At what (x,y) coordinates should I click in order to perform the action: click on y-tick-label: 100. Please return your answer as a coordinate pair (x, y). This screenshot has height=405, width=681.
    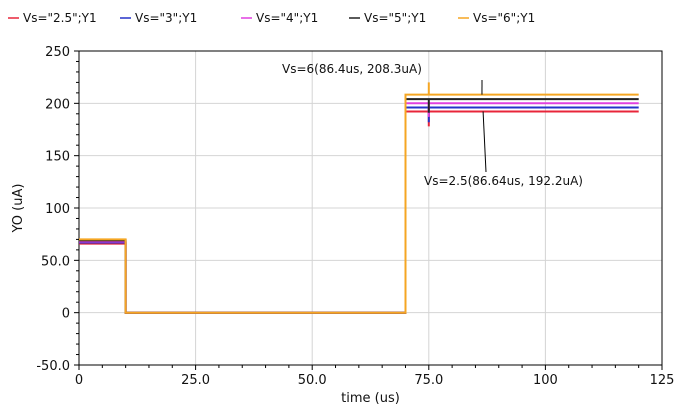
    Looking at the image, I should click on (57, 209).